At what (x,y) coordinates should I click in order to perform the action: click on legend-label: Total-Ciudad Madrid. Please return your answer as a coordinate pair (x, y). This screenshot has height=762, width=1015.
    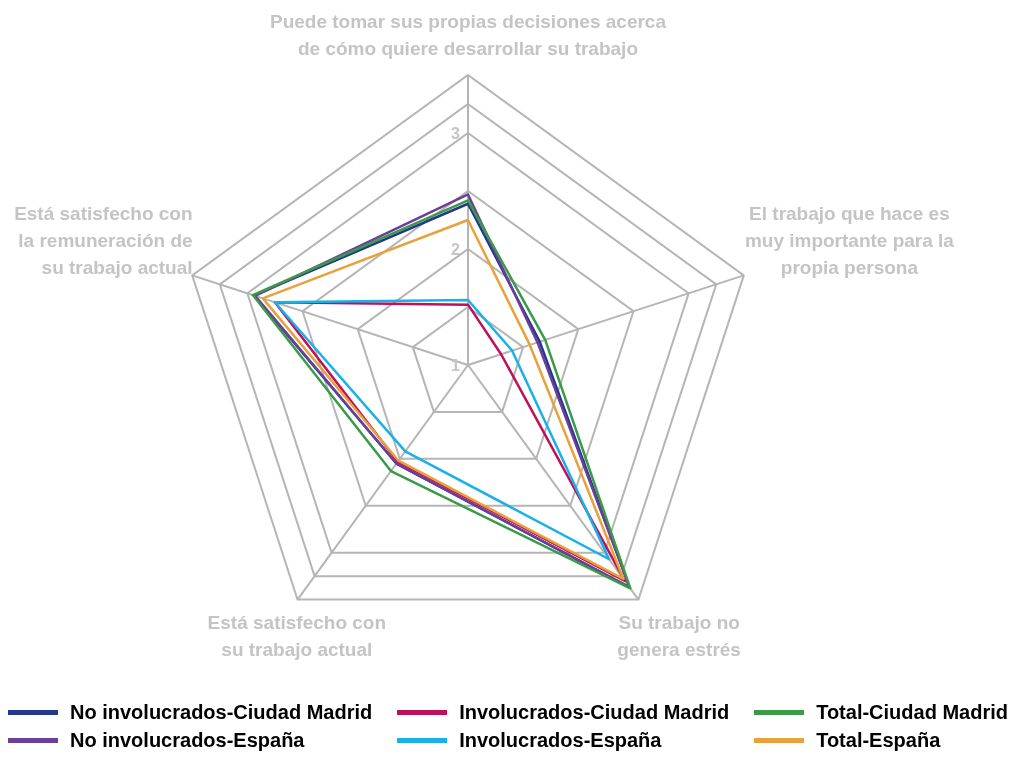
    Looking at the image, I should click on (912, 712).